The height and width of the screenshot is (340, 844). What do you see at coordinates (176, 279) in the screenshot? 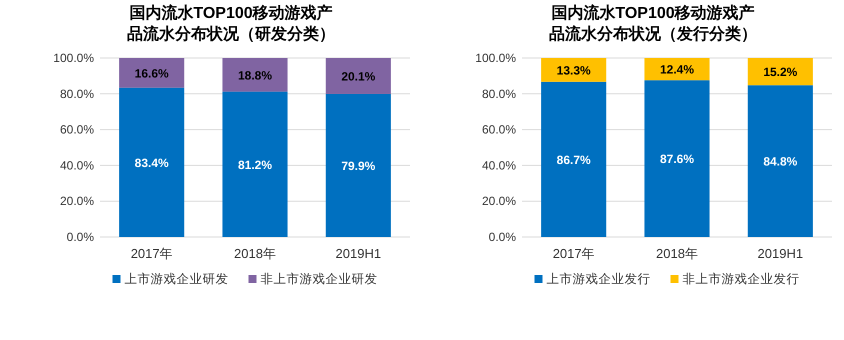
I see `legend-label: 上市游戏企业研发` at bounding box center [176, 279].